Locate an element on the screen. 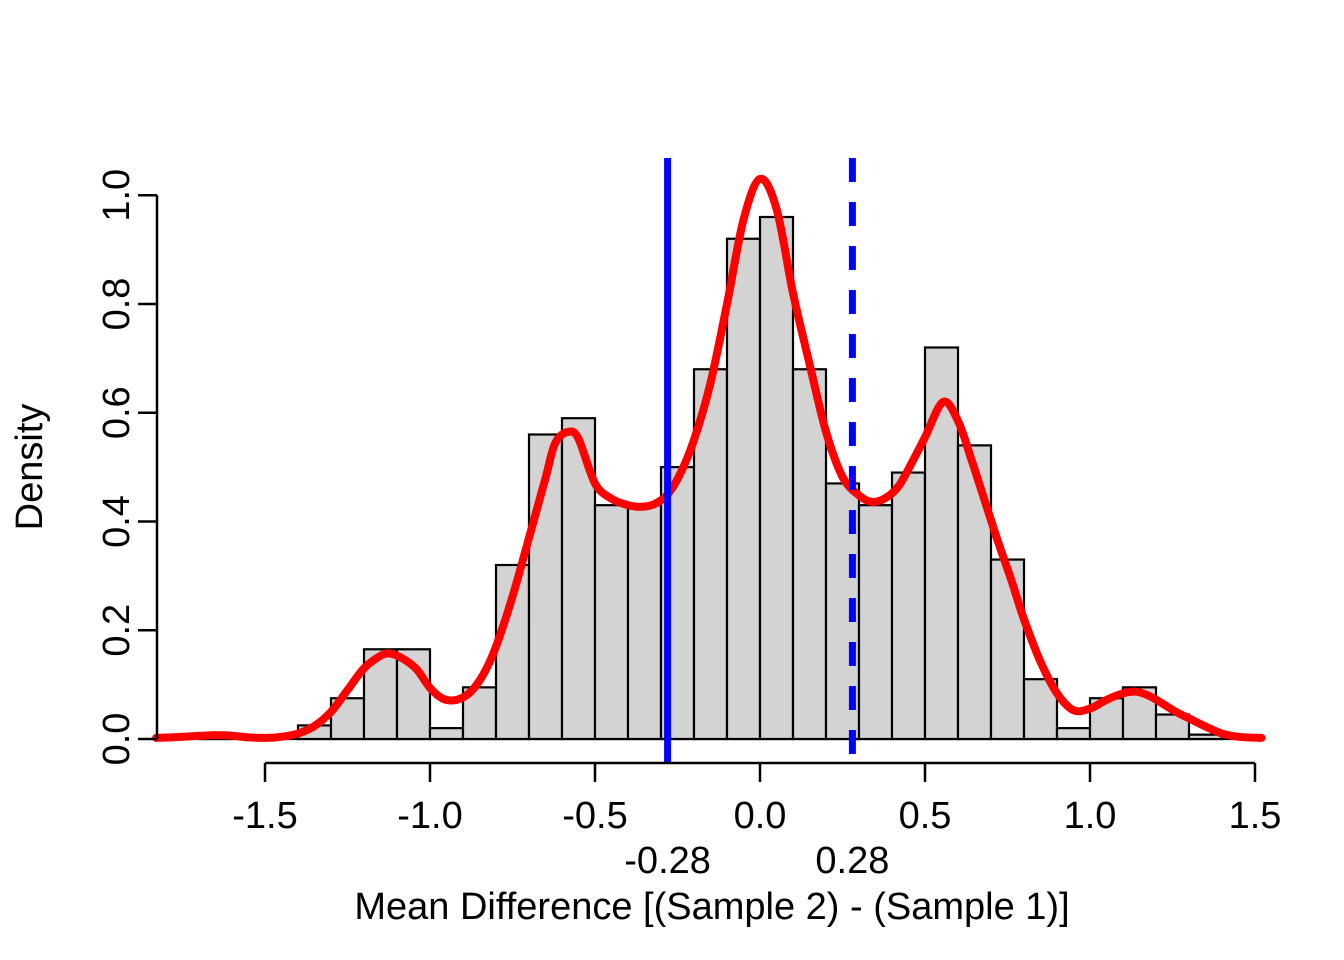 This screenshot has width=1344, height=960. reference-lines-layer is located at coordinates (760, 460).